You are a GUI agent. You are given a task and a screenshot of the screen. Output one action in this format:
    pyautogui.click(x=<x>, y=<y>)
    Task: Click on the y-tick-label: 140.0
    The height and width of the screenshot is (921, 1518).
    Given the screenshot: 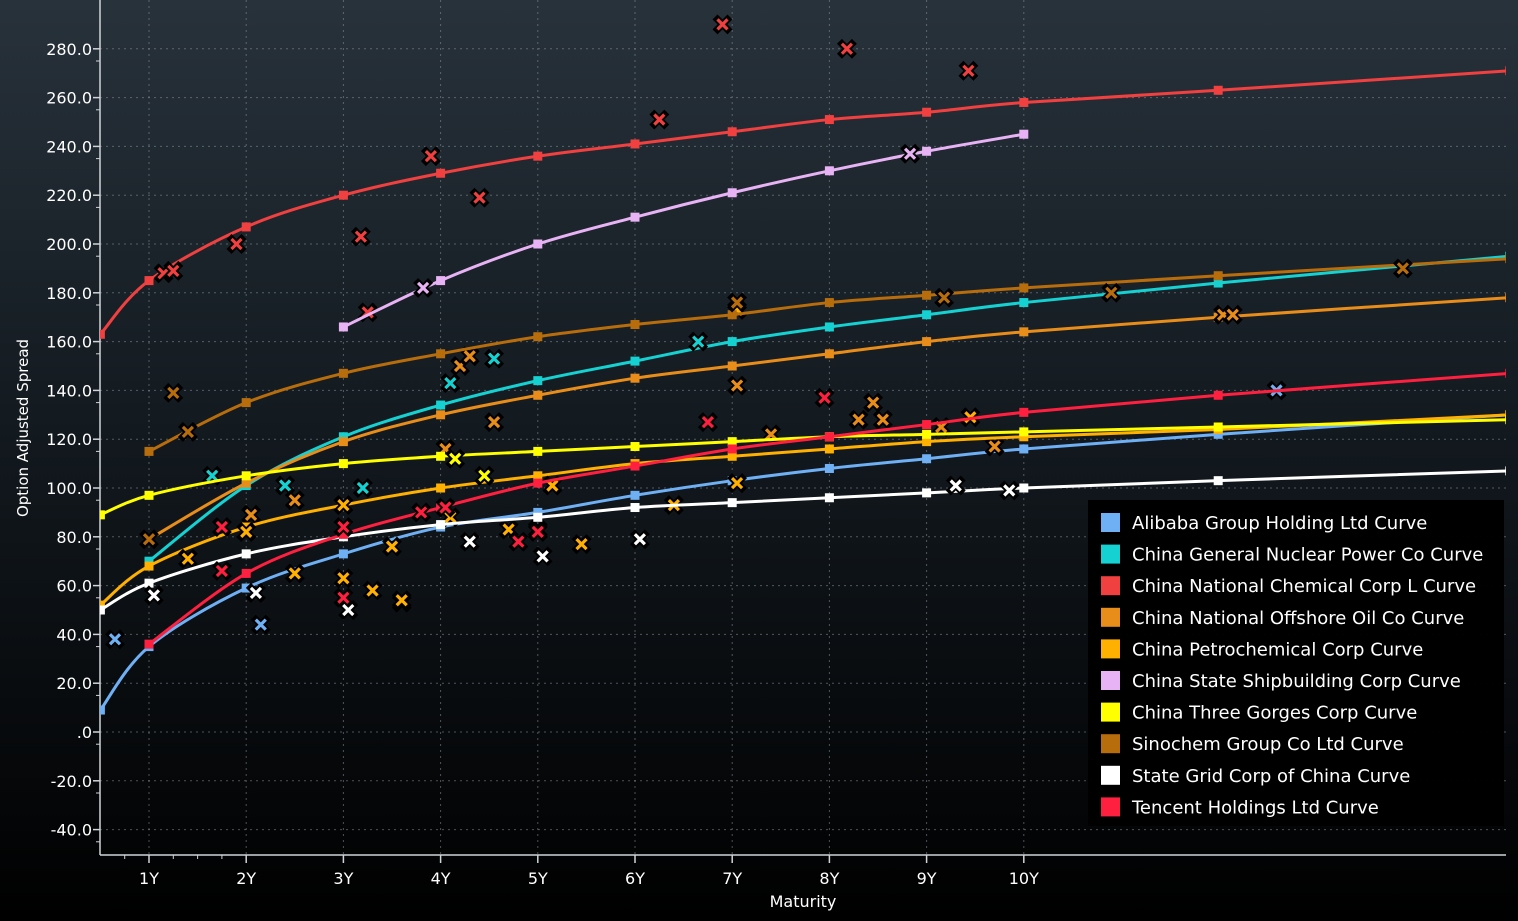 What is the action you would take?
    pyautogui.click(x=69, y=390)
    